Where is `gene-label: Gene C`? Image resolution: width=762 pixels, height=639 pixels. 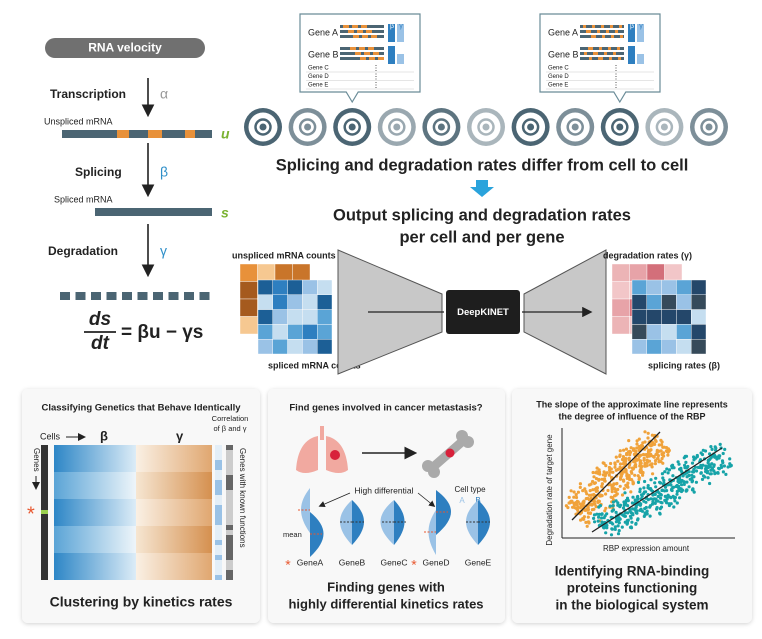 gene-label: Gene C is located at coordinates (318, 69).